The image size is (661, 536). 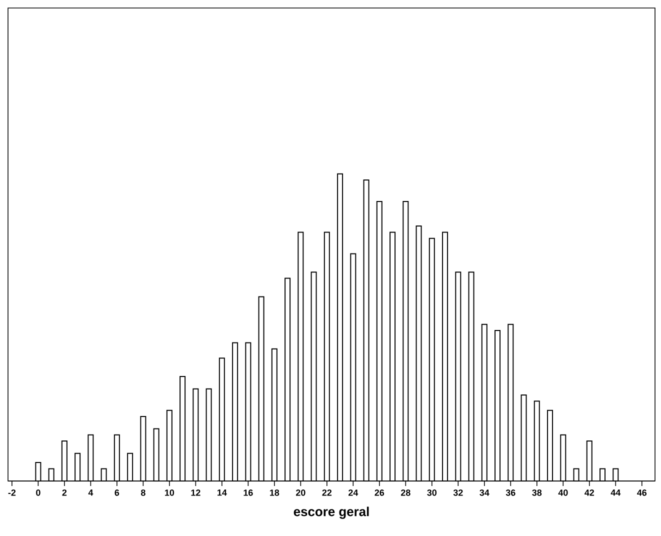 What do you see at coordinates (405, 493) in the screenshot?
I see `x-tick-label: 28` at bounding box center [405, 493].